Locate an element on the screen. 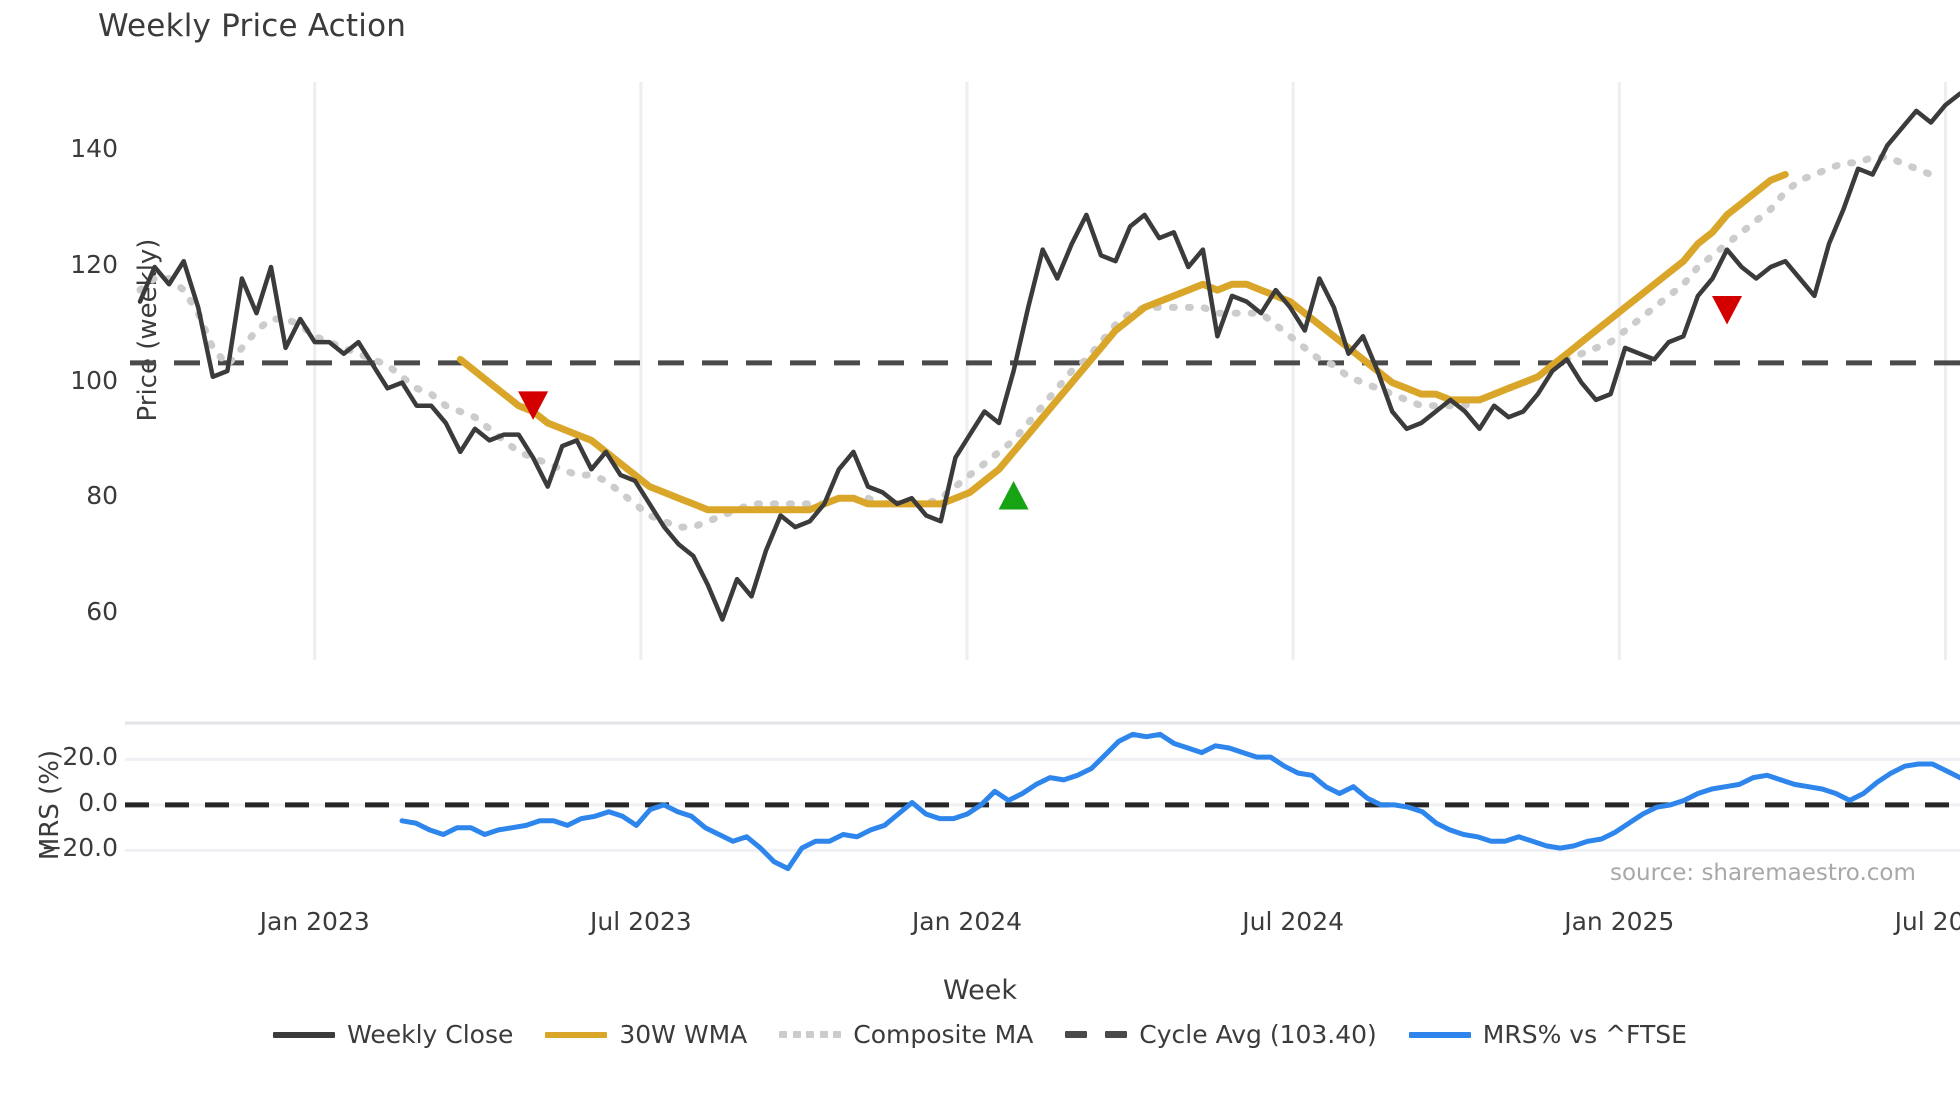  x-tick: Jul 2024 is located at coordinates (1293, 921).